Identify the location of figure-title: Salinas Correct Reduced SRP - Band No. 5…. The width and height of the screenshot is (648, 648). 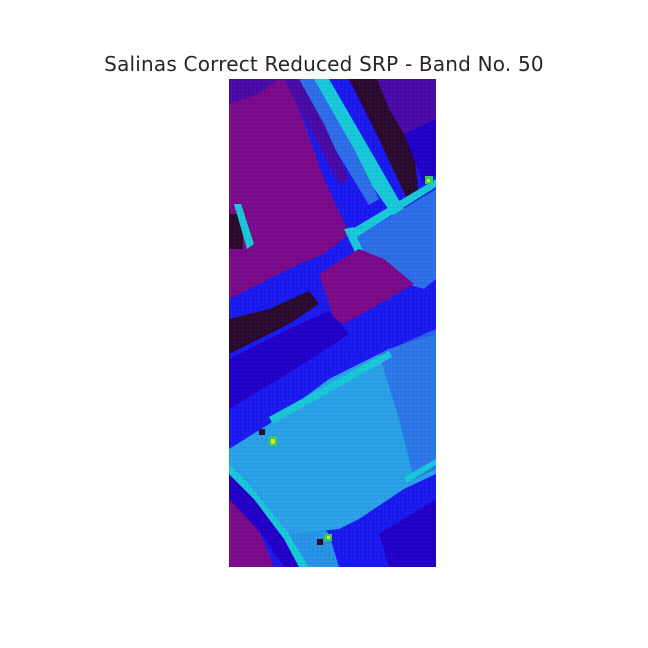
(324, 64).